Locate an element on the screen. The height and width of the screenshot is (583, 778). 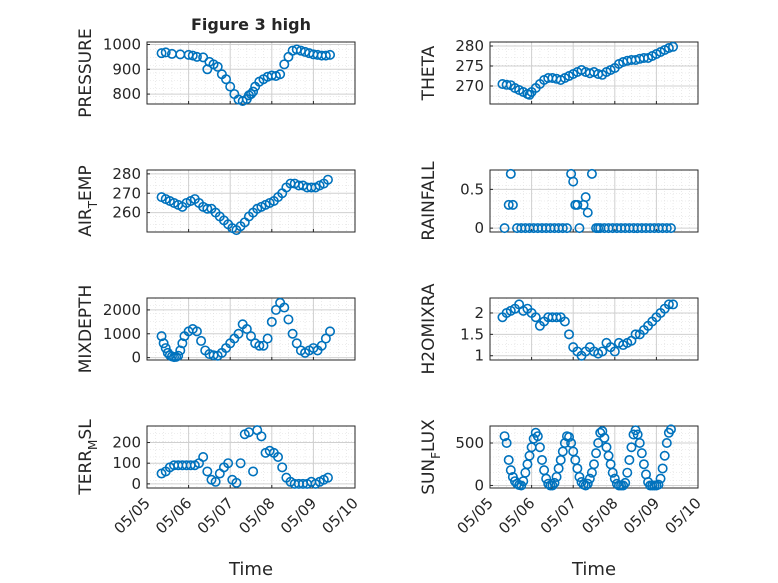
x-tick-label: 05/10 is located at coordinates (340, 515).